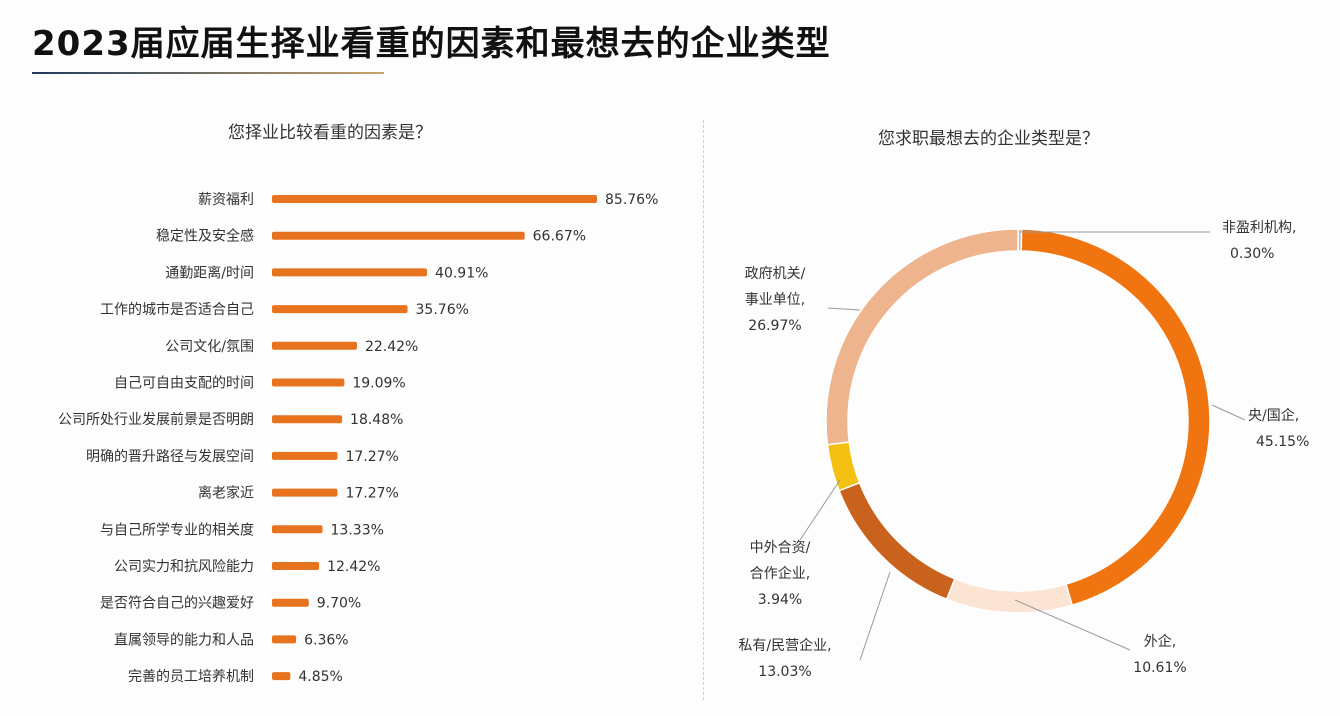  I want to click on bar-value-label: 13.33%, so click(357, 530).